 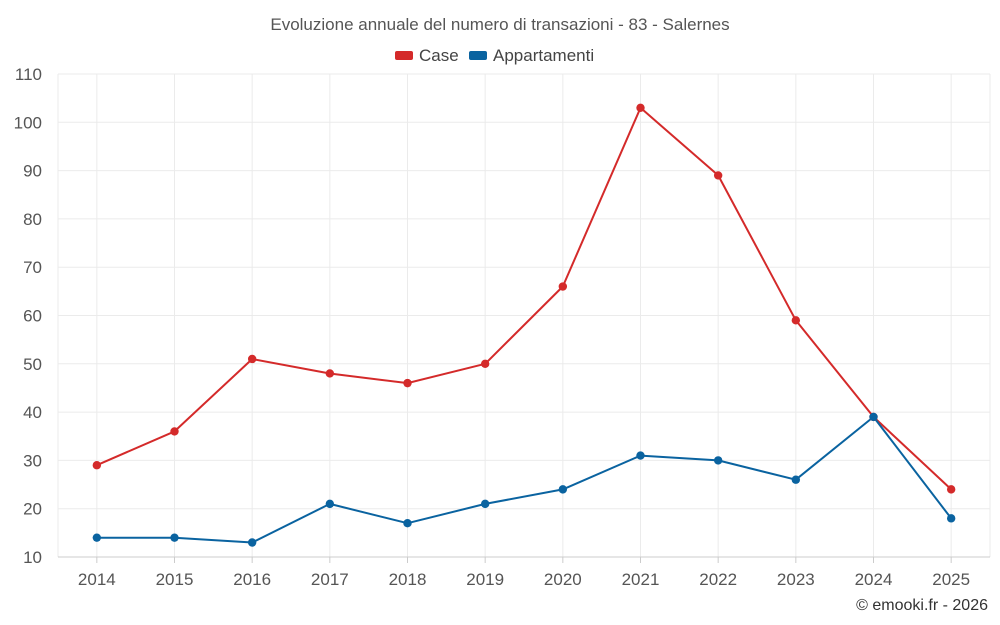 I want to click on y-tick-label: 110, so click(x=28, y=74).